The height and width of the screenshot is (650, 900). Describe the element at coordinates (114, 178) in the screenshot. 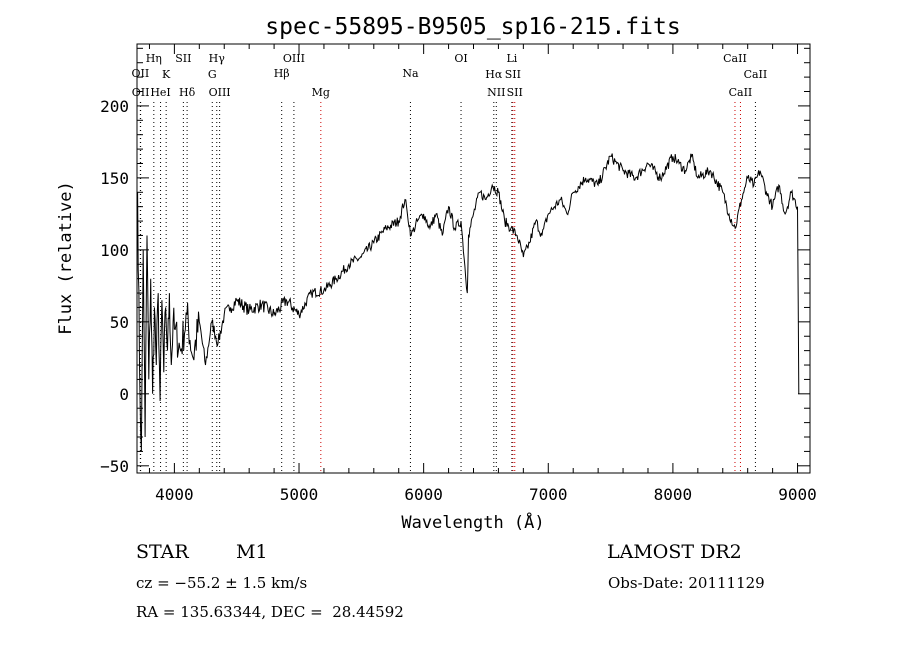

I see `y-tick-label: 150` at that location.